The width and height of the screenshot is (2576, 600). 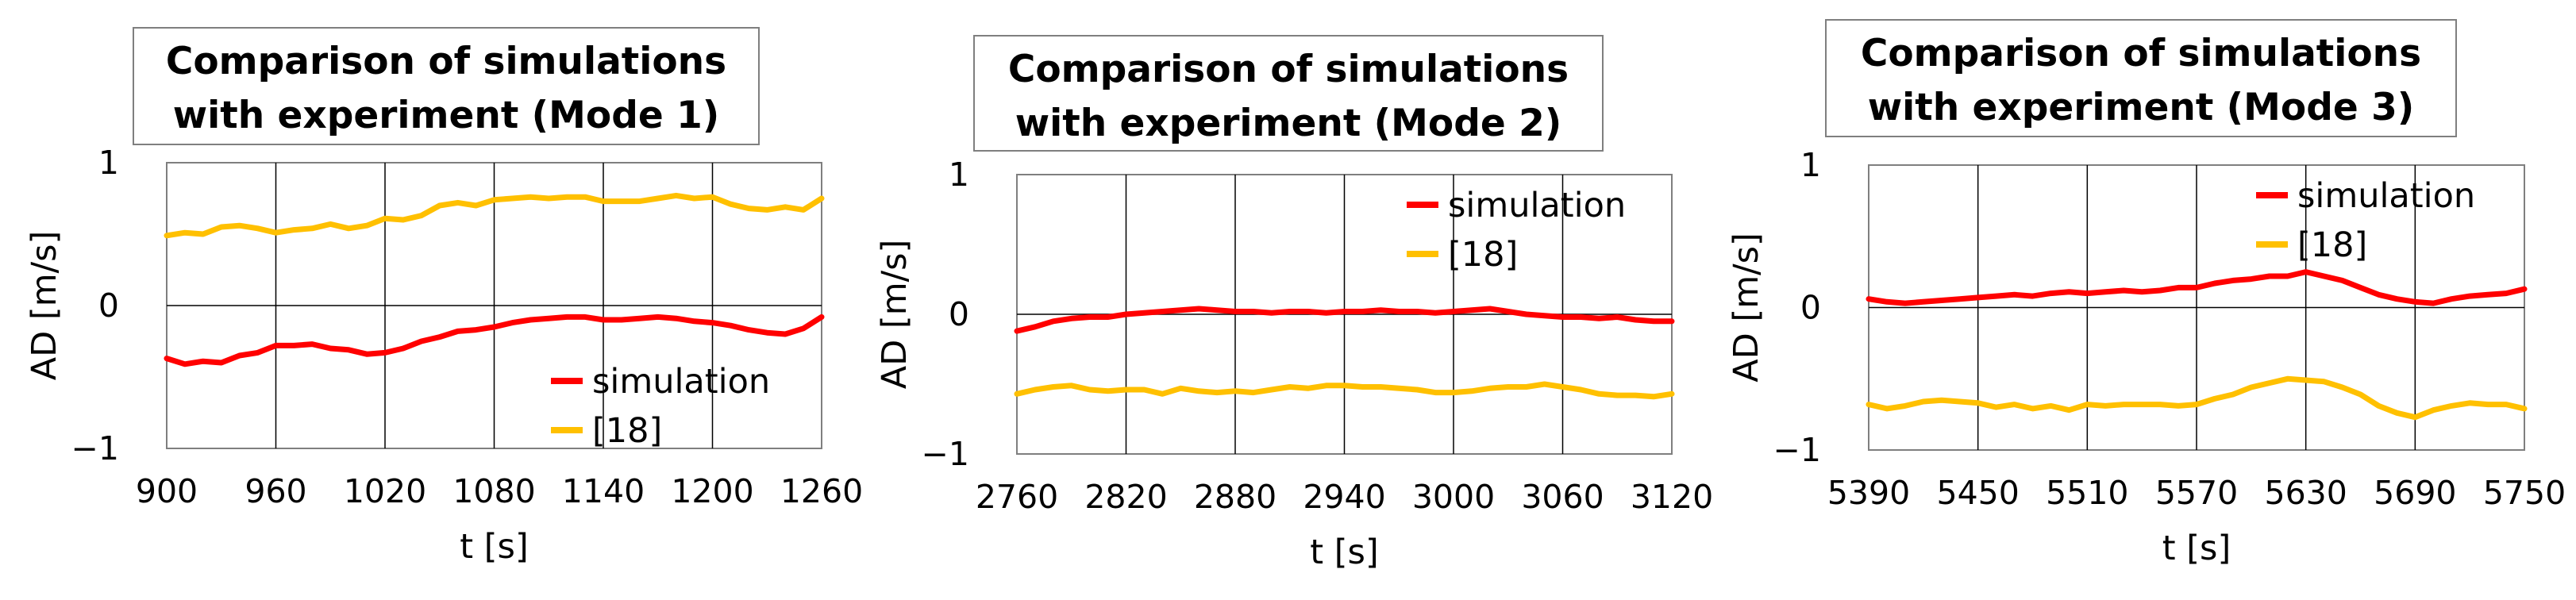 What do you see at coordinates (167, 491) in the screenshot?
I see `x-tick-label: 900` at bounding box center [167, 491].